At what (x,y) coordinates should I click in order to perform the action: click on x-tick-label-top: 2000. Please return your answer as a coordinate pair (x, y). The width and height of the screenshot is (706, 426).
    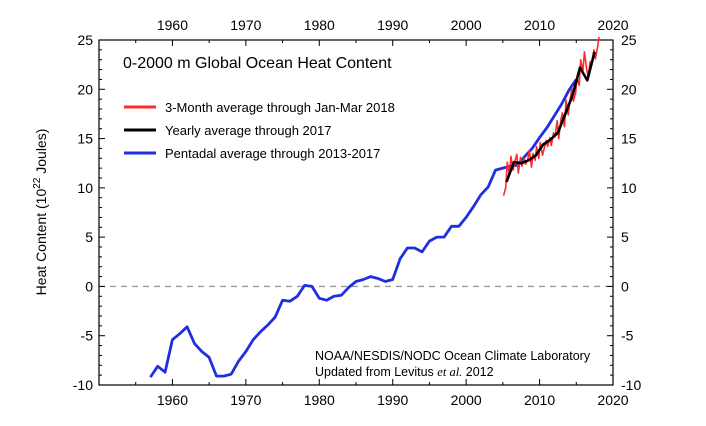
    Looking at the image, I should click on (466, 25).